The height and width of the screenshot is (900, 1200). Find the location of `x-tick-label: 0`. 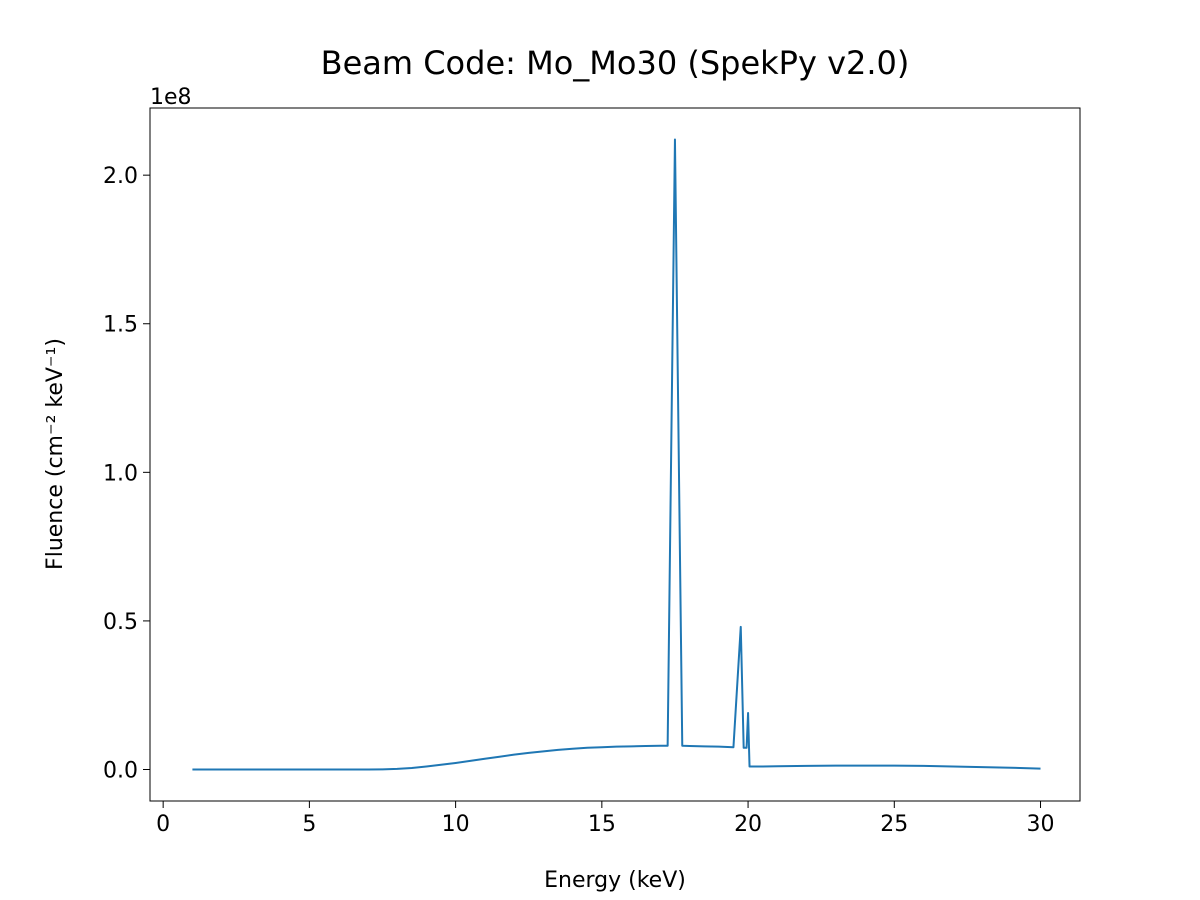

x-tick-label: 0 is located at coordinates (163, 824).